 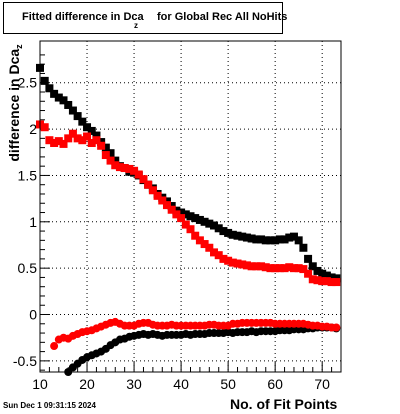 I want to click on y-tick-label: 0, so click(x=33, y=315).